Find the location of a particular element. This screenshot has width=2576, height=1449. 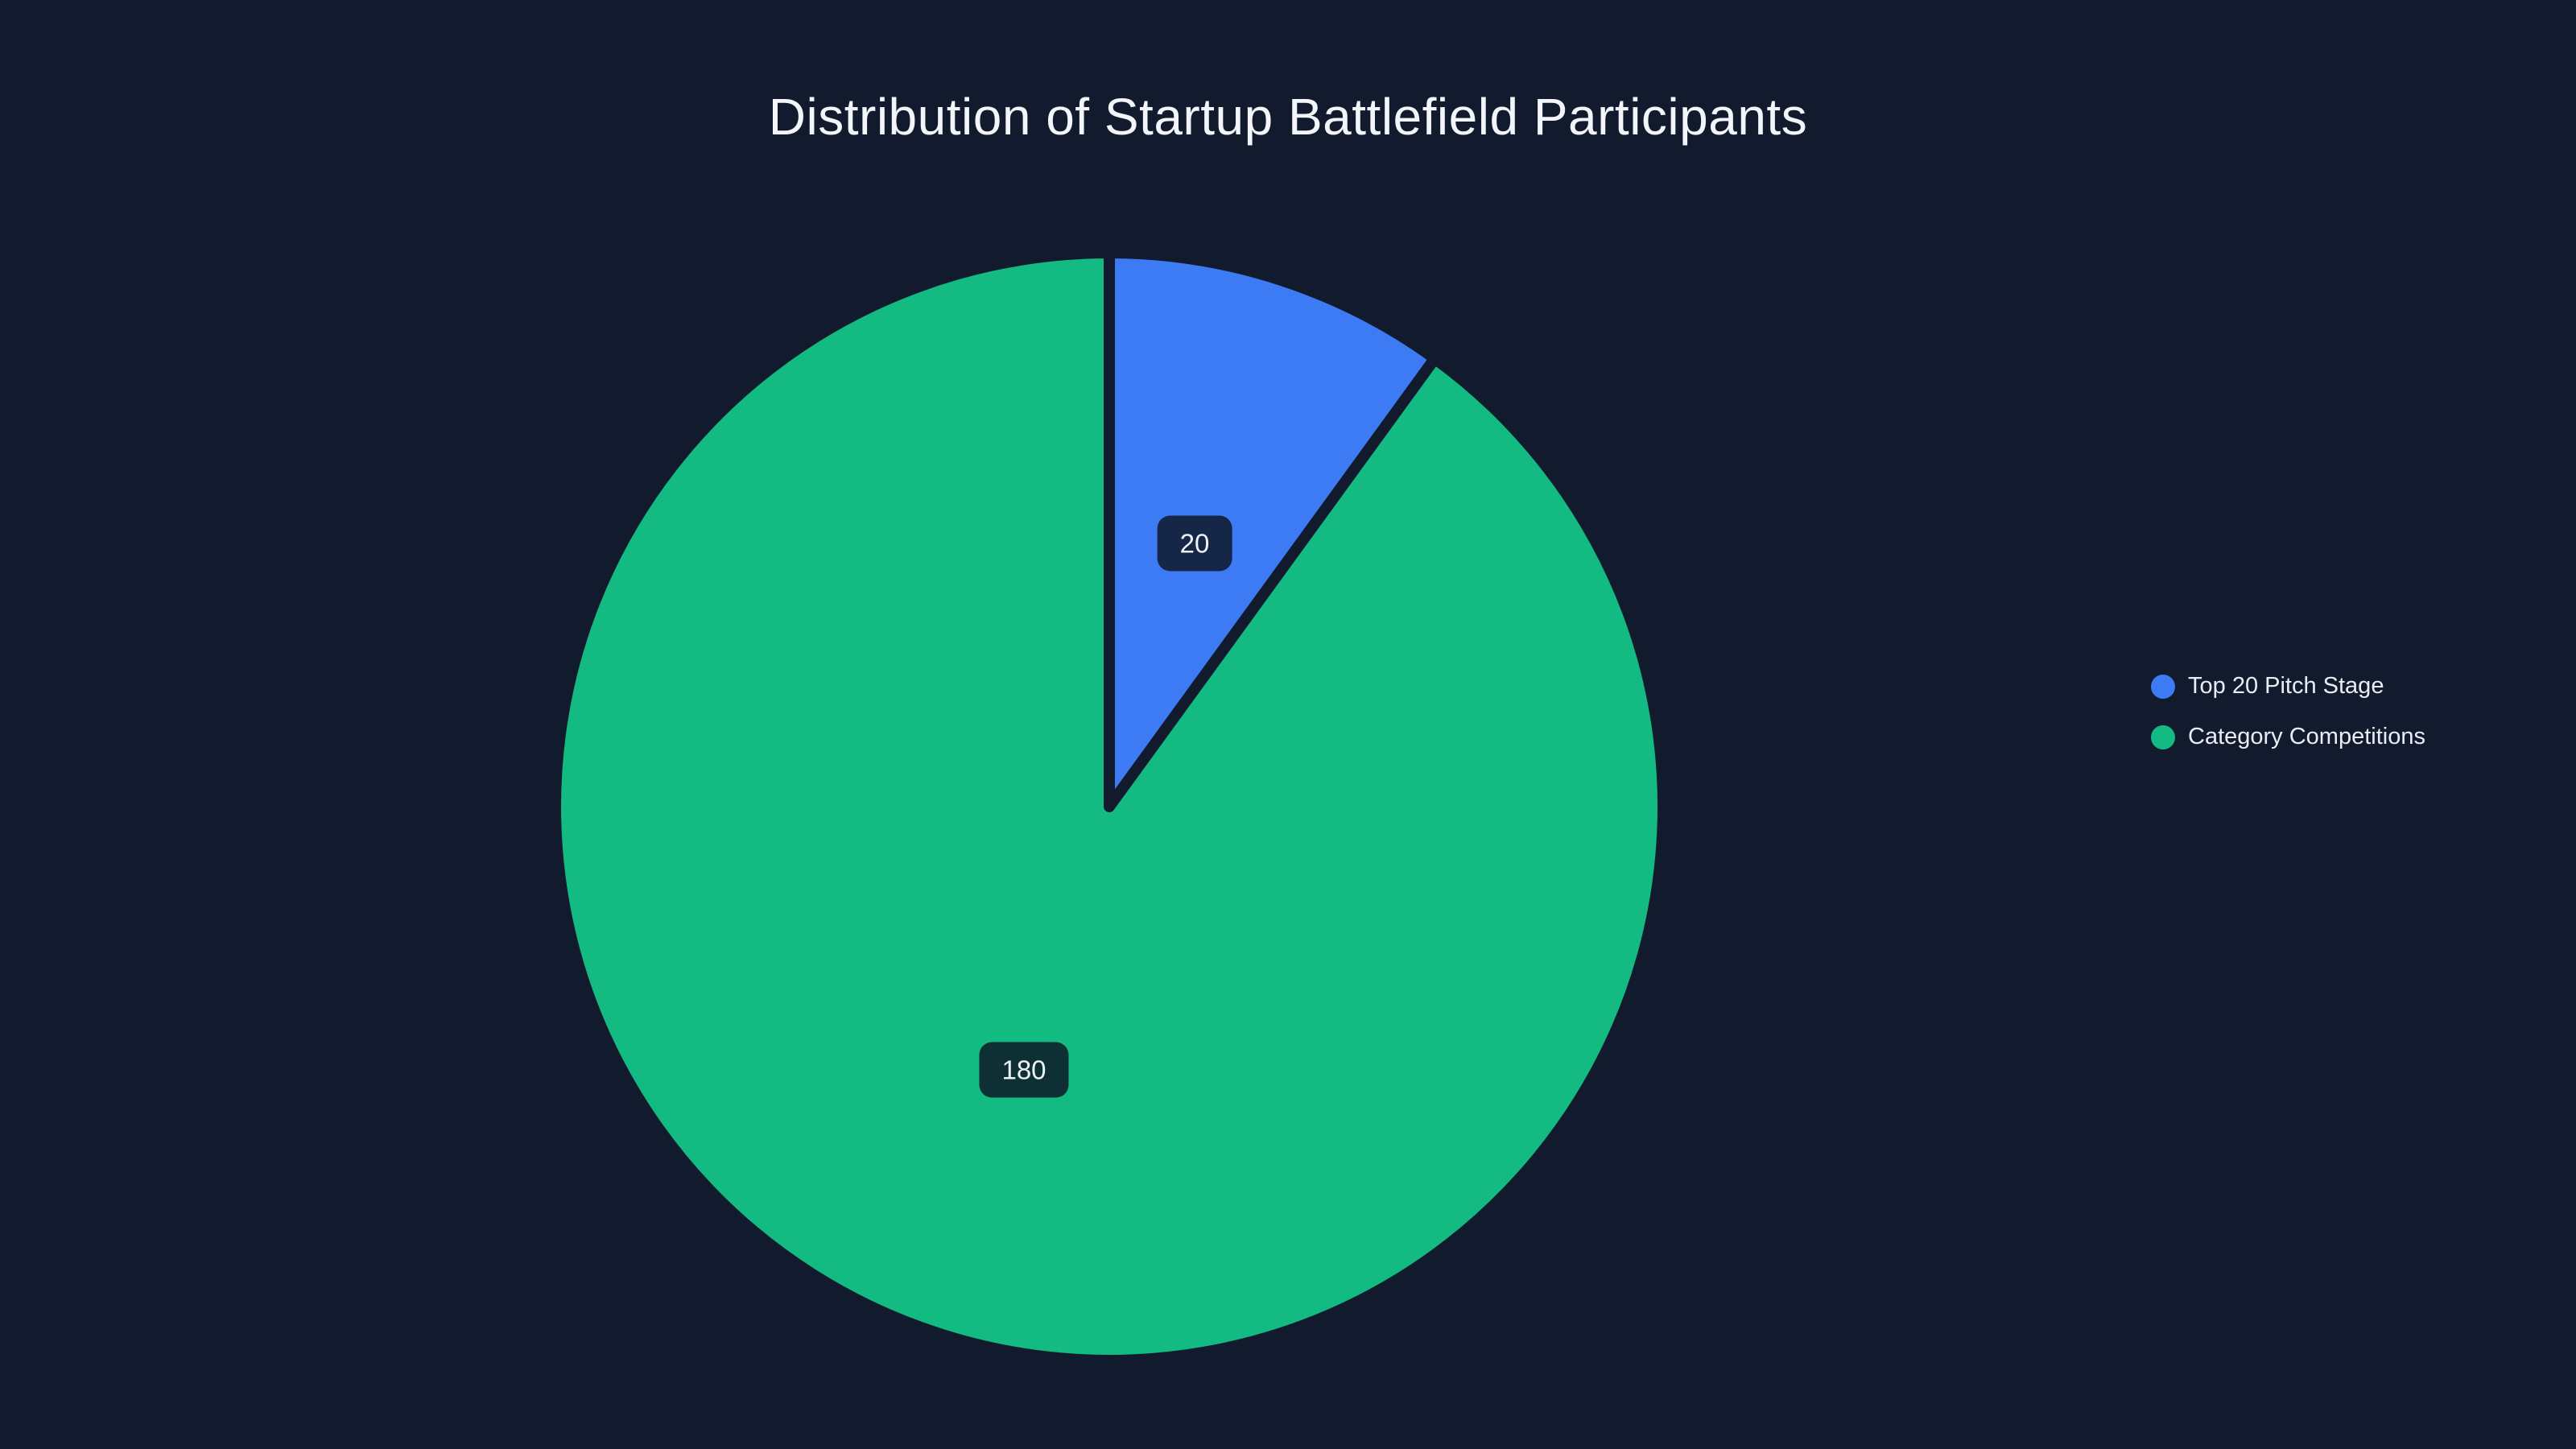

slice-value-label-0: 20 is located at coordinates (1194, 543).